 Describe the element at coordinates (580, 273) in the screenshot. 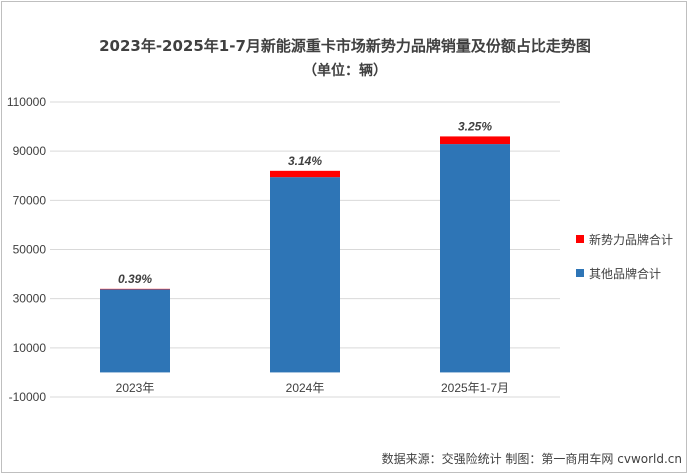

I see `legend-swatch-other-brands` at that location.